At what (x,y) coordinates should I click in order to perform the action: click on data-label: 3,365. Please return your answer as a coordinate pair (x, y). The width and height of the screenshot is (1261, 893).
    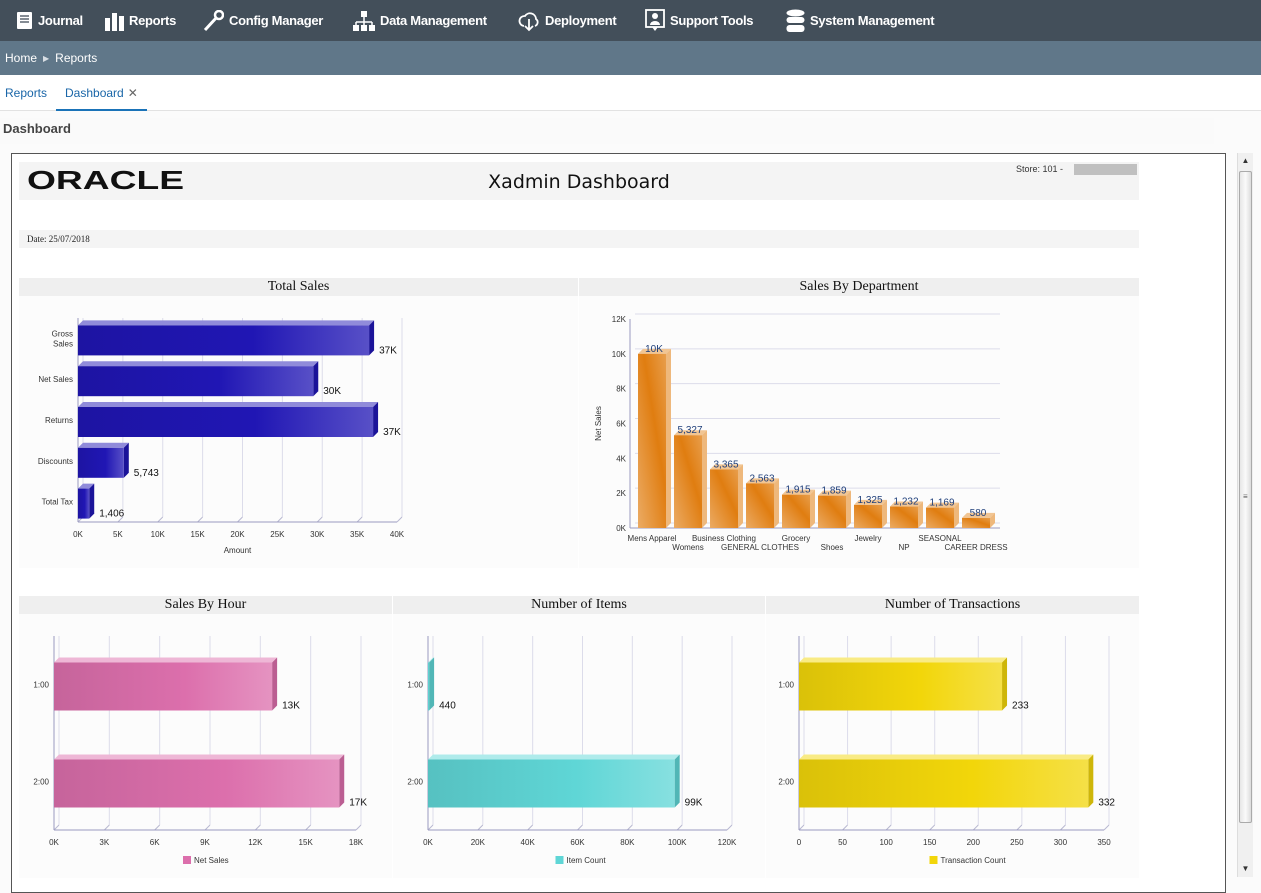
    Looking at the image, I should click on (725, 464).